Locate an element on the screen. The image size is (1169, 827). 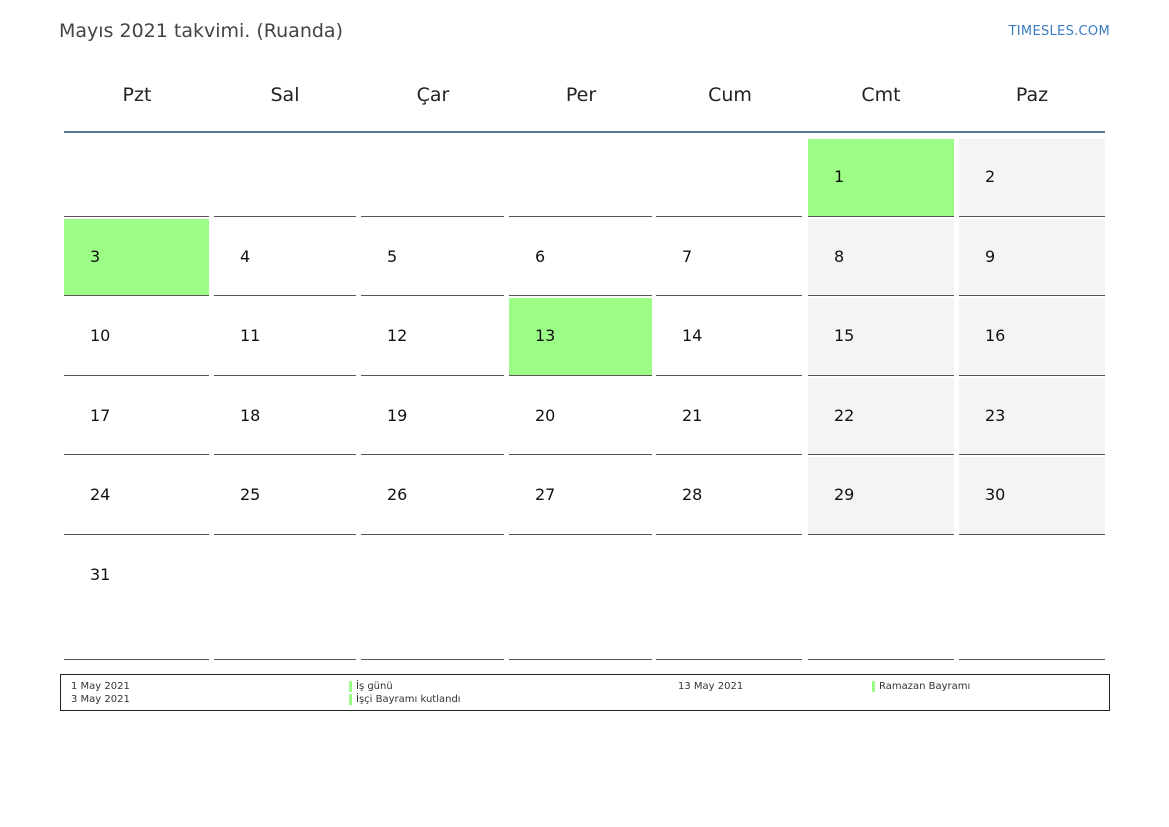
day-cell: 12 is located at coordinates (432, 337).